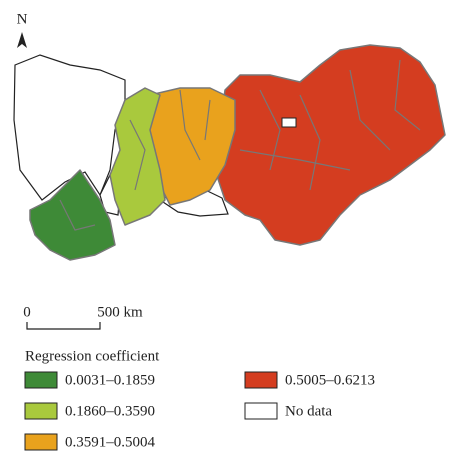 The width and height of the screenshot is (474, 470). What do you see at coordinates (69, 127) in the screenshot?
I see `region-no-data` at bounding box center [69, 127].